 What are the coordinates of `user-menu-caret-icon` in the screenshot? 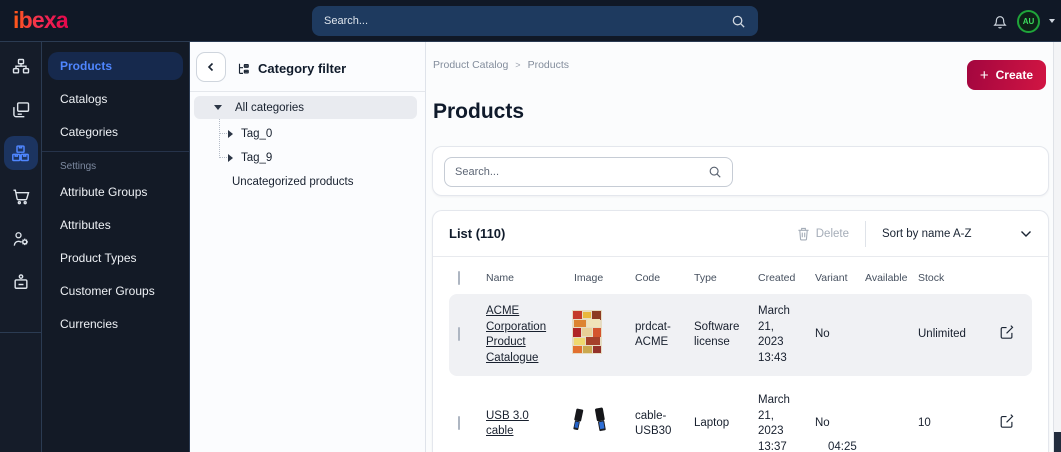 It's located at (1052, 21).